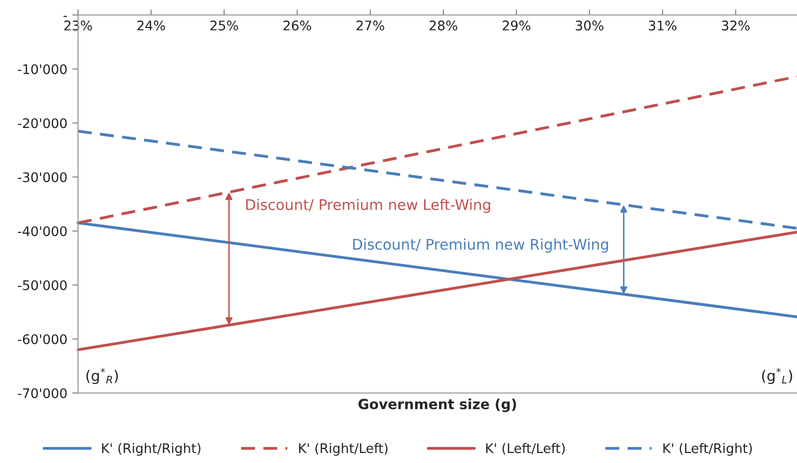 The image size is (797, 463). What do you see at coordinates (444, 25) in the screenshot?
I see `x-tick-label: 28%` at bounding box center [444, 25].